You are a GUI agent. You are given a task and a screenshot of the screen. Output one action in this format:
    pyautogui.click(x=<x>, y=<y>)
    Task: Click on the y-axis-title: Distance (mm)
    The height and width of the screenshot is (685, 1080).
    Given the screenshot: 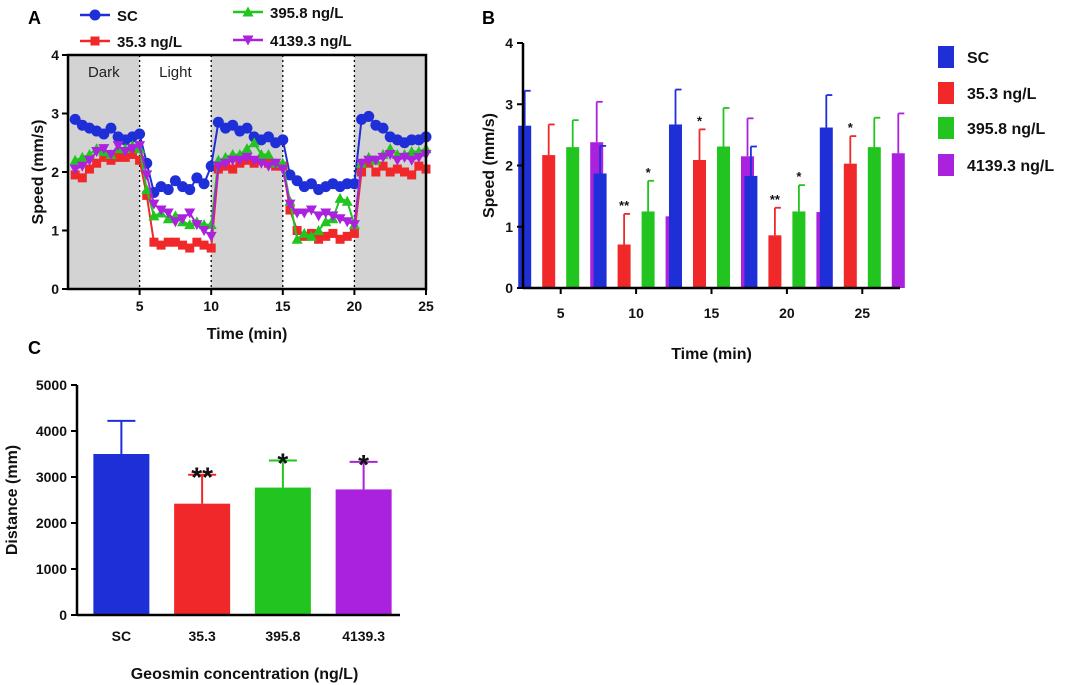 What is the action you would take?
    pyautogui.click(x=12, y=500)
    